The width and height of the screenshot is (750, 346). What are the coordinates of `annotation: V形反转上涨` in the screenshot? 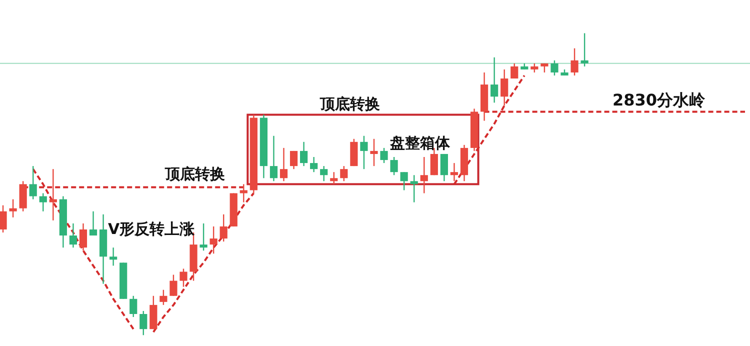 It's located at (152, 229).